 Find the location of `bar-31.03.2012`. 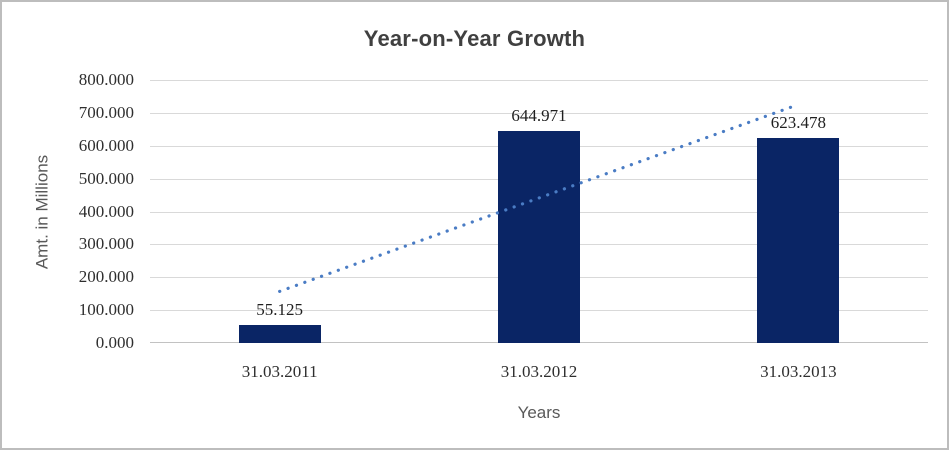

bar-31.03.2012 is located at coordinates (539, 236).